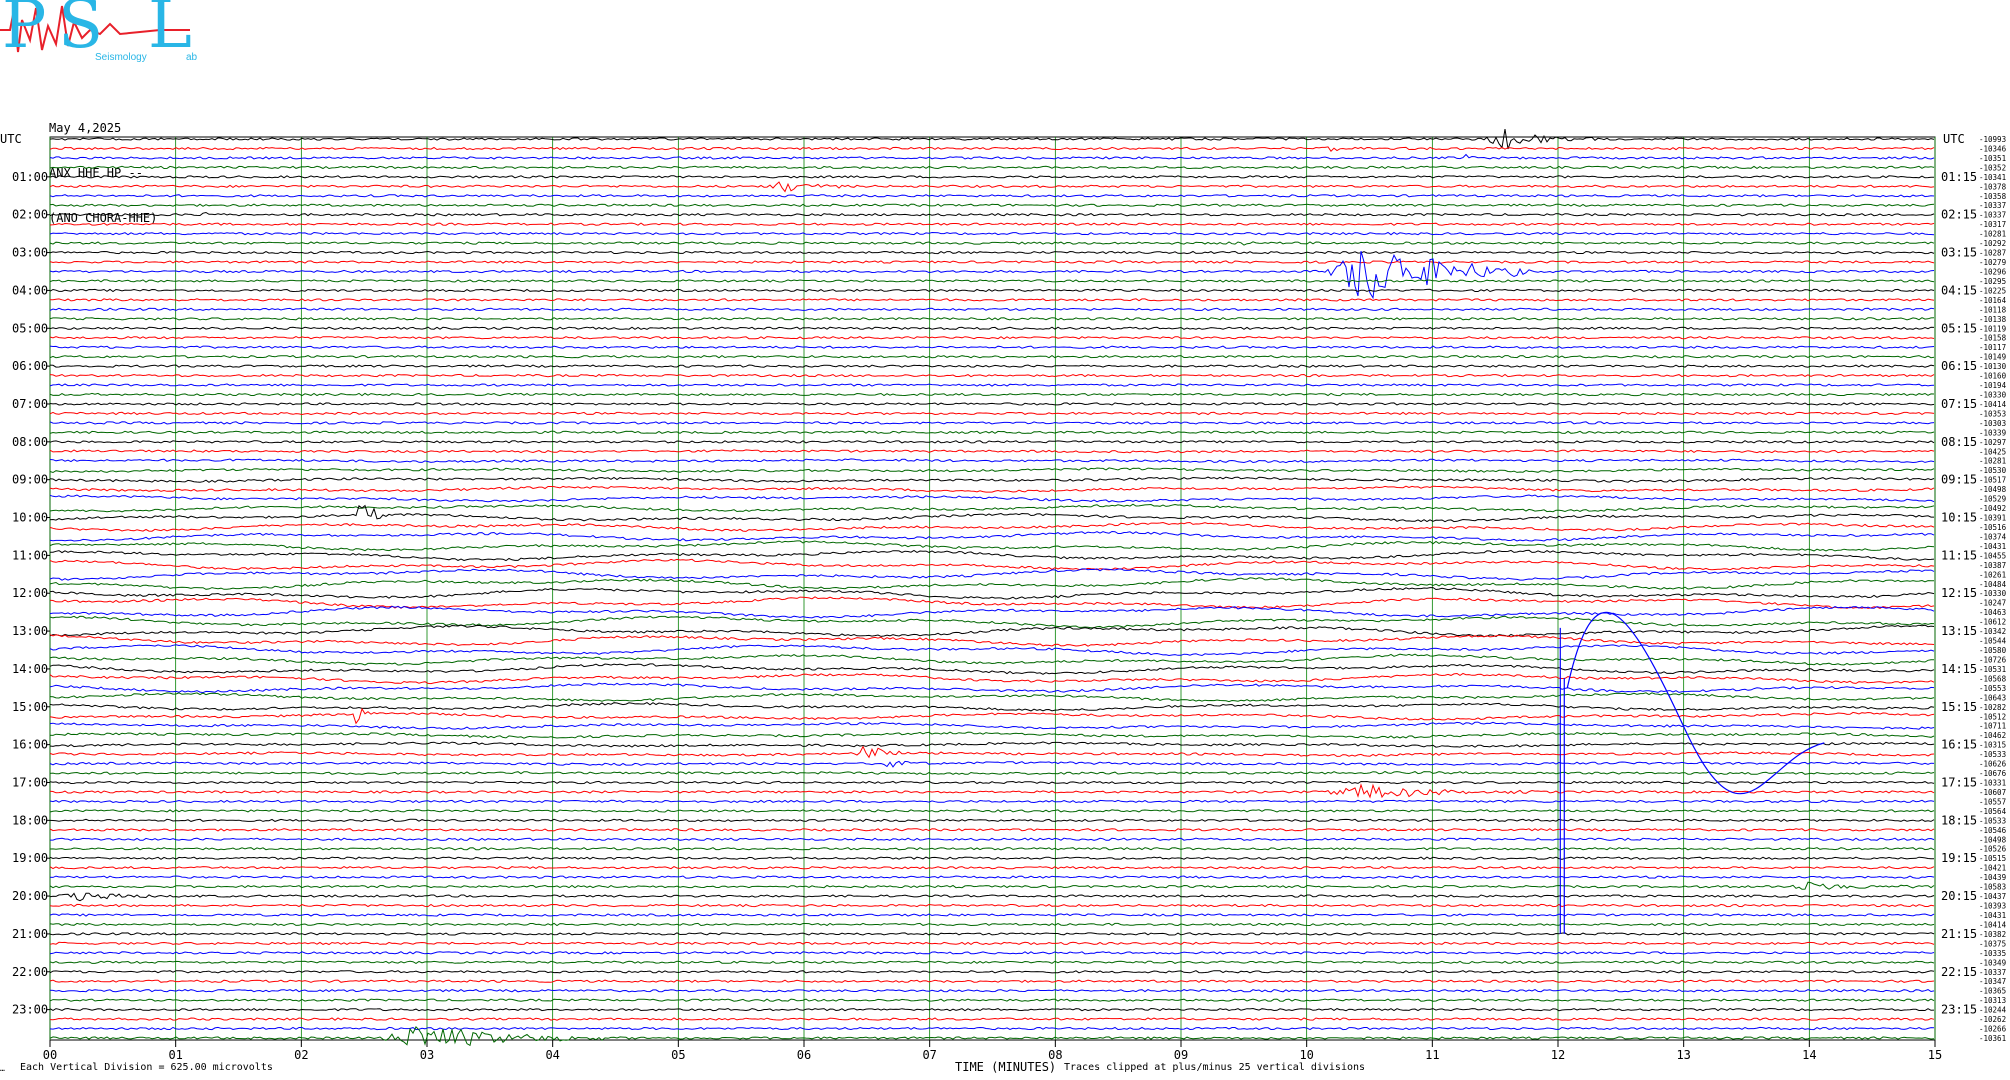  What do you see at coordinates (1992, 139) in the screenshot?
I see `trace-offset-label: -10993` at bounding box center [1992, 139].